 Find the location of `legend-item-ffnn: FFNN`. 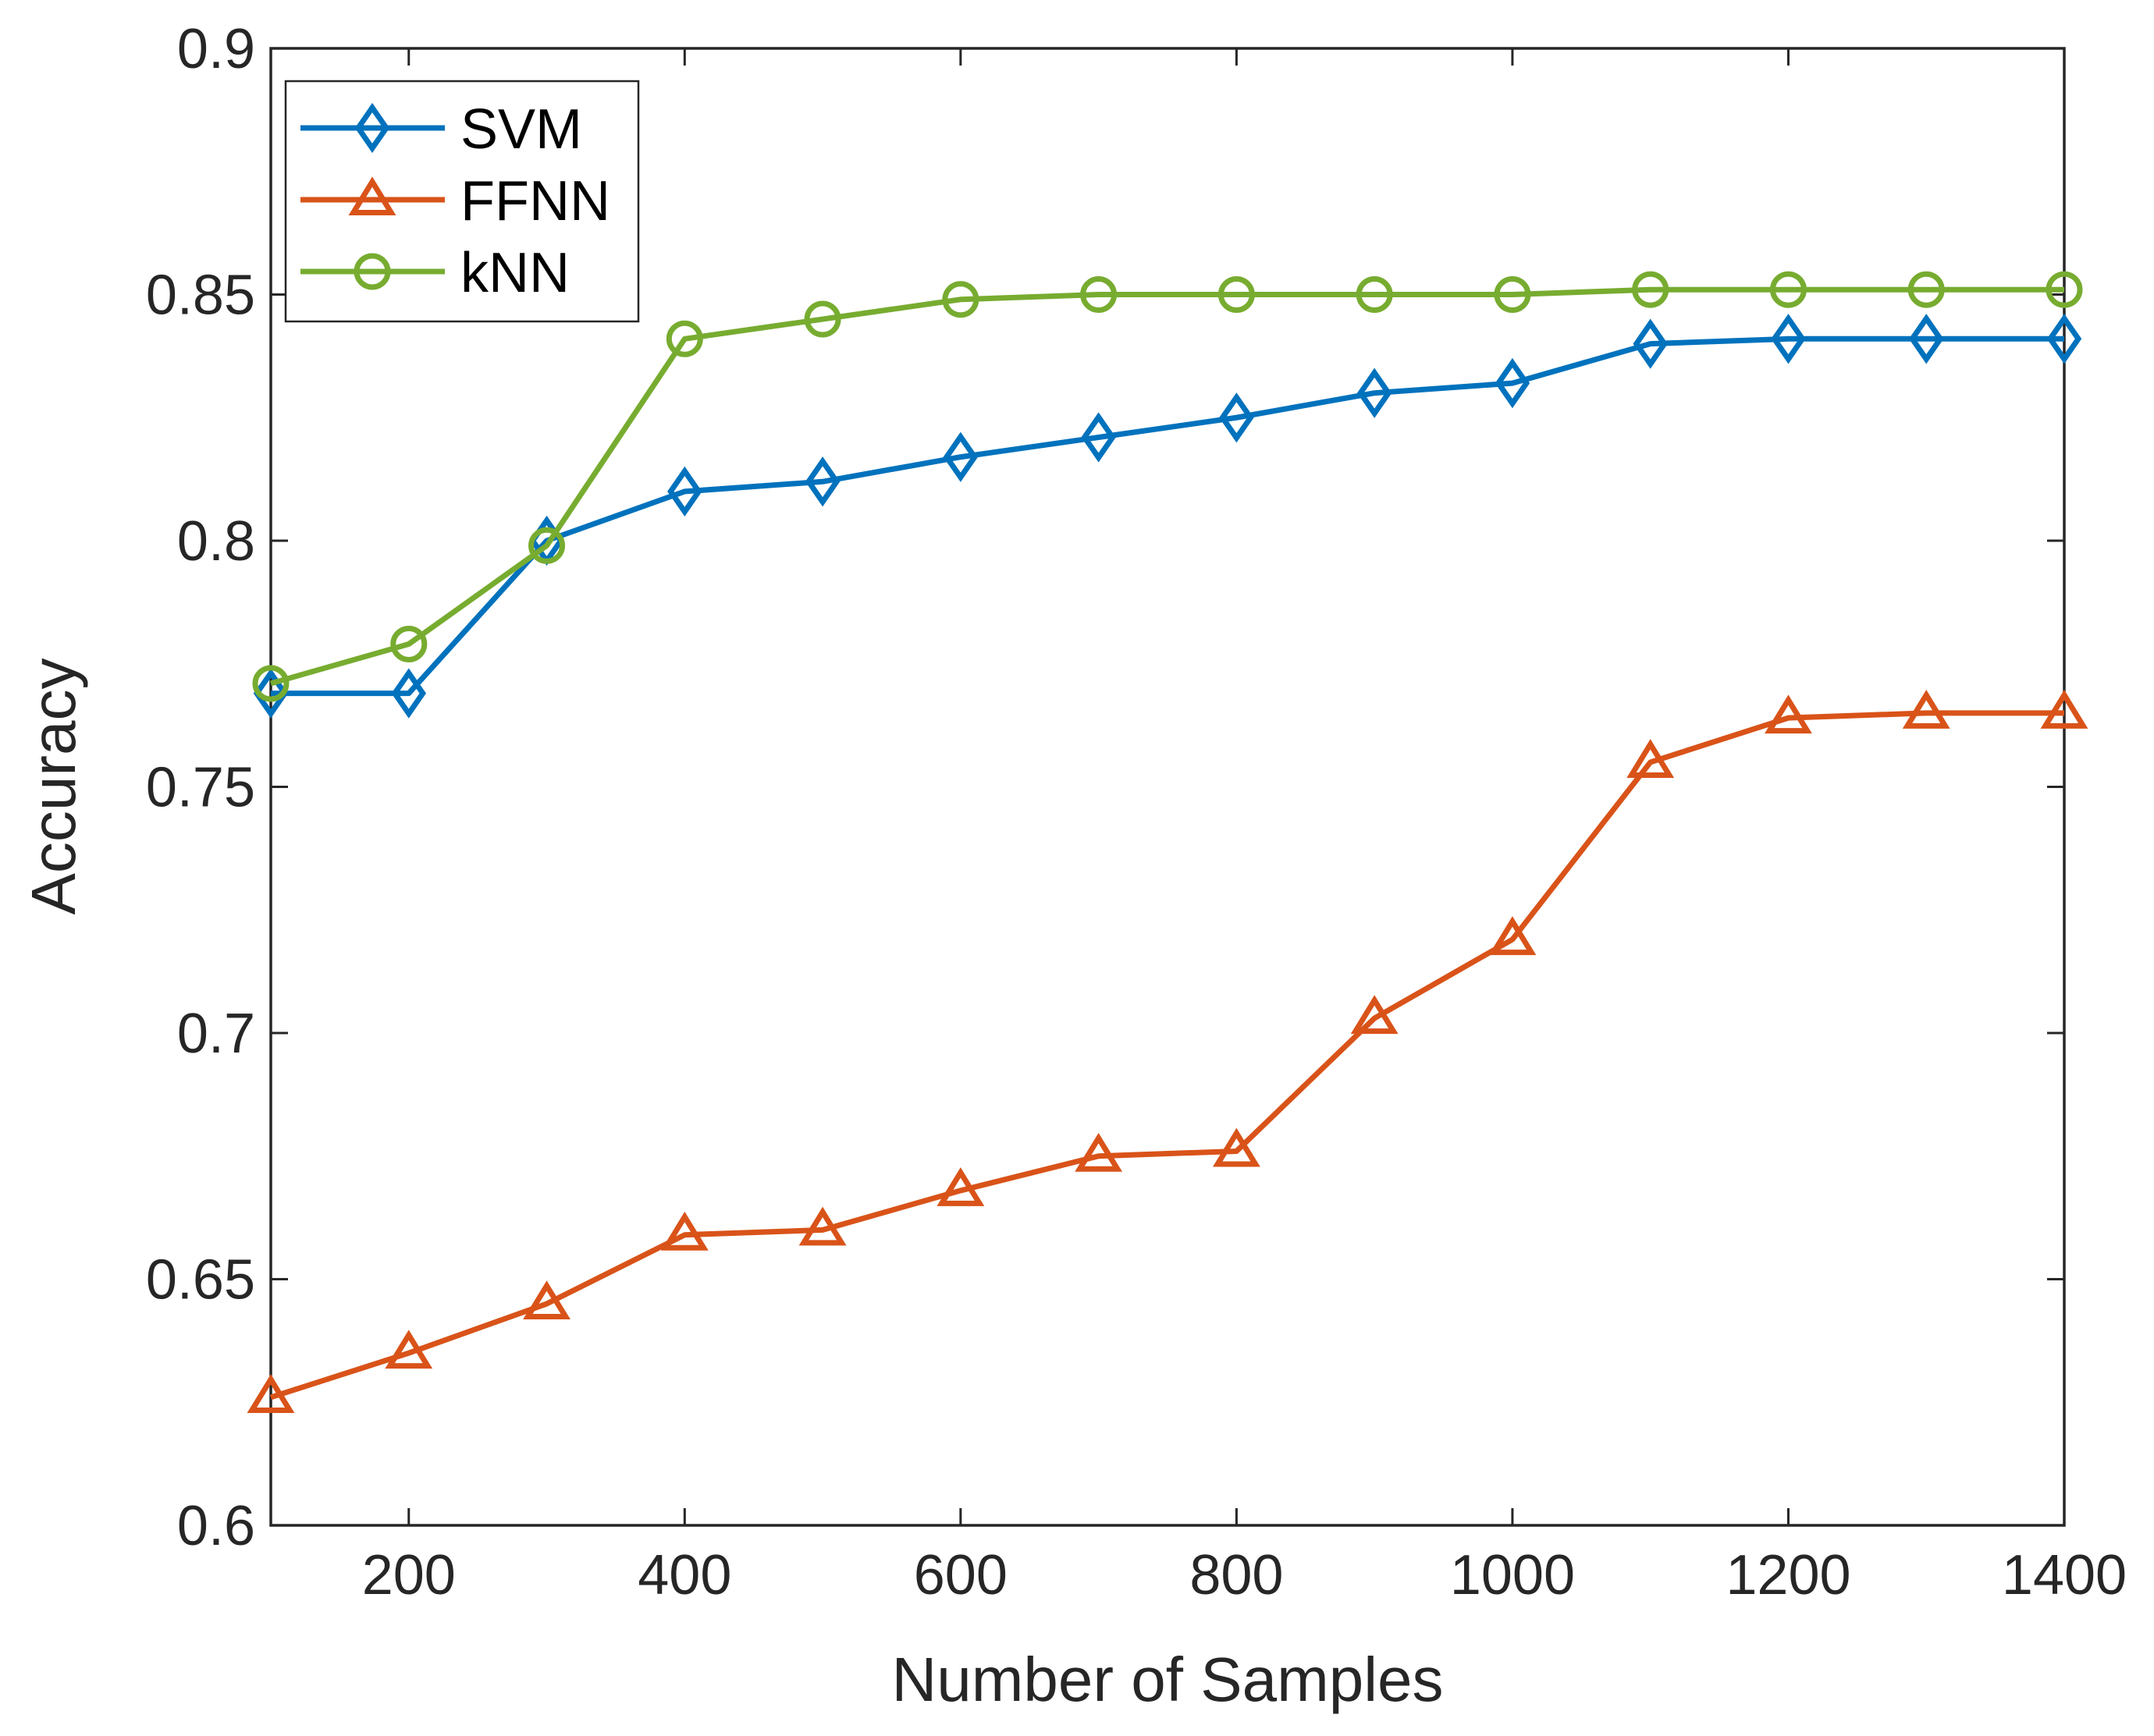

legend-item-ffnn: FFNN is located at coordinates (455, 201).